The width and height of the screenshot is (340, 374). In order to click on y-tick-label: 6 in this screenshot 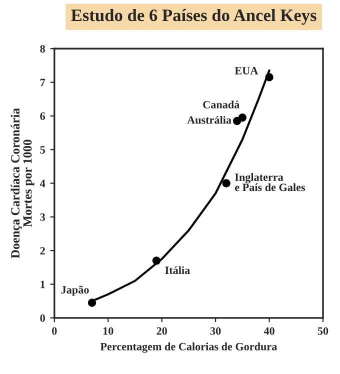, I will do `click(43, 116)`.